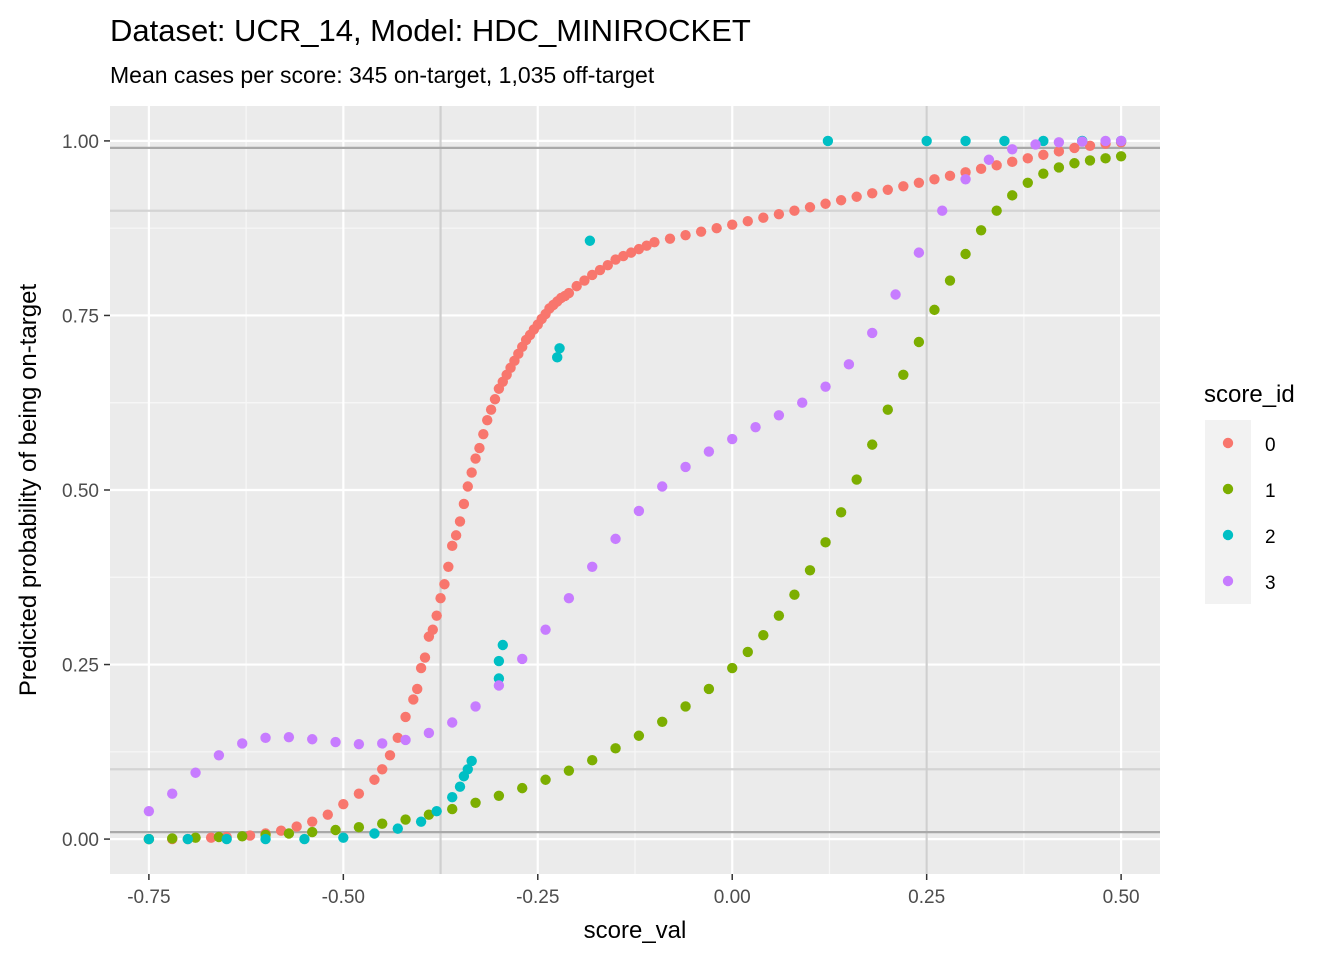  Describe the element at coordinates (80, 666) in the screenshot. I see `y-tick-label: 0.25` at that location.